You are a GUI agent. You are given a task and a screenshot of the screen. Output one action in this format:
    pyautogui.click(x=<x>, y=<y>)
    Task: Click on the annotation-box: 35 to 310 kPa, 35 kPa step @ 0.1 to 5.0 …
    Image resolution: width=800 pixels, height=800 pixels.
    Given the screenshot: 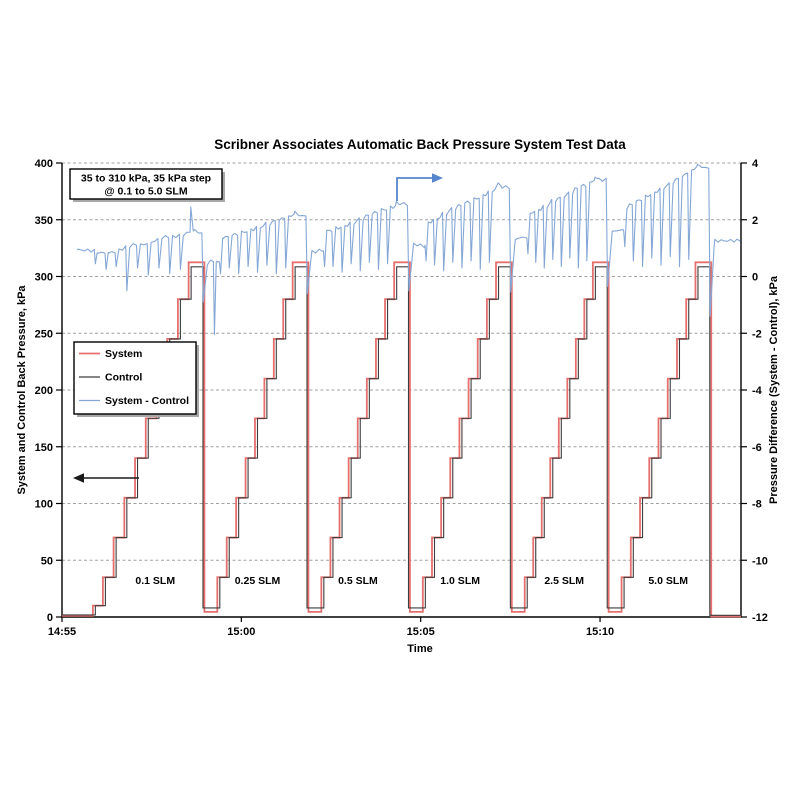 What is the action you would take?
    pyautogui.click(x=147, y=185)
    